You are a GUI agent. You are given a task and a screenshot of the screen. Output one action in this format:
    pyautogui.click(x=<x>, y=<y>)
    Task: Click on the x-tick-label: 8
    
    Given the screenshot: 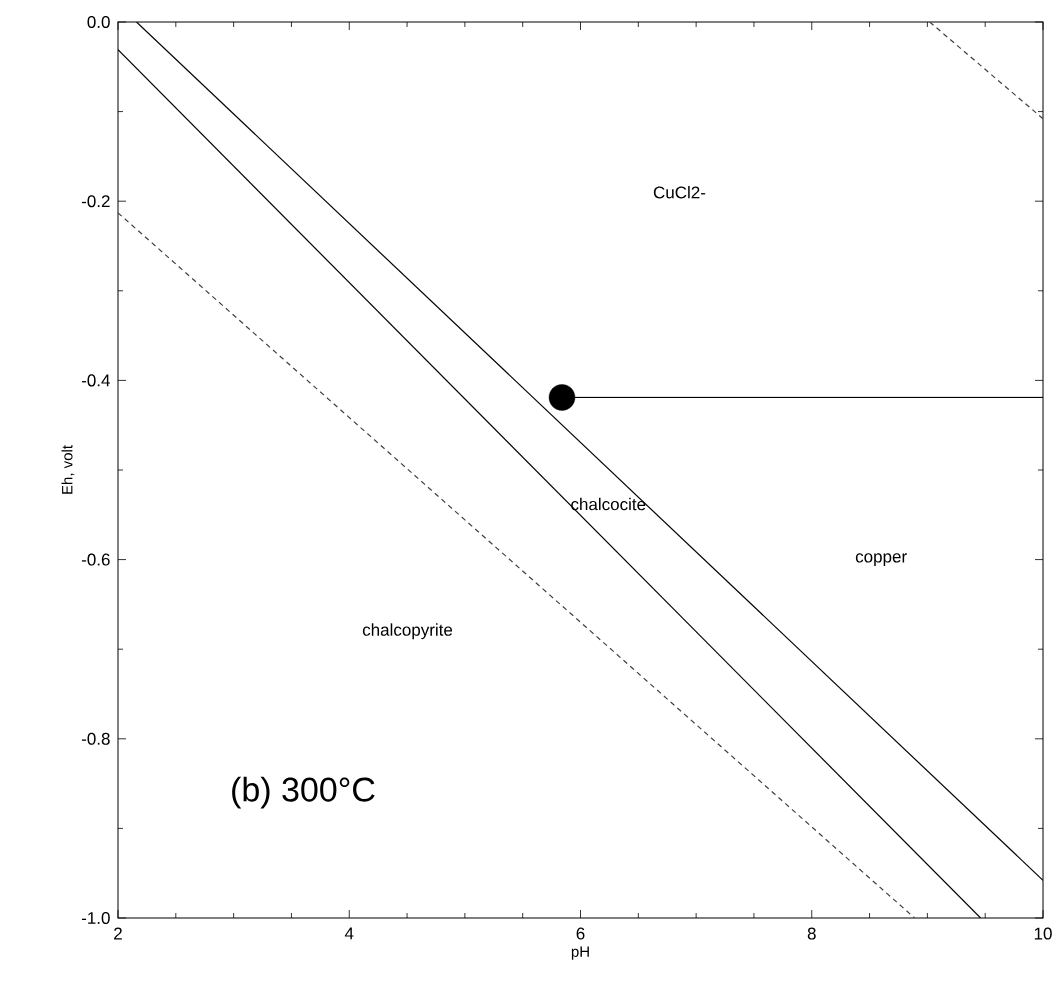 What is the action you would take?
    pyautogui.click(x=811, y=933)
    